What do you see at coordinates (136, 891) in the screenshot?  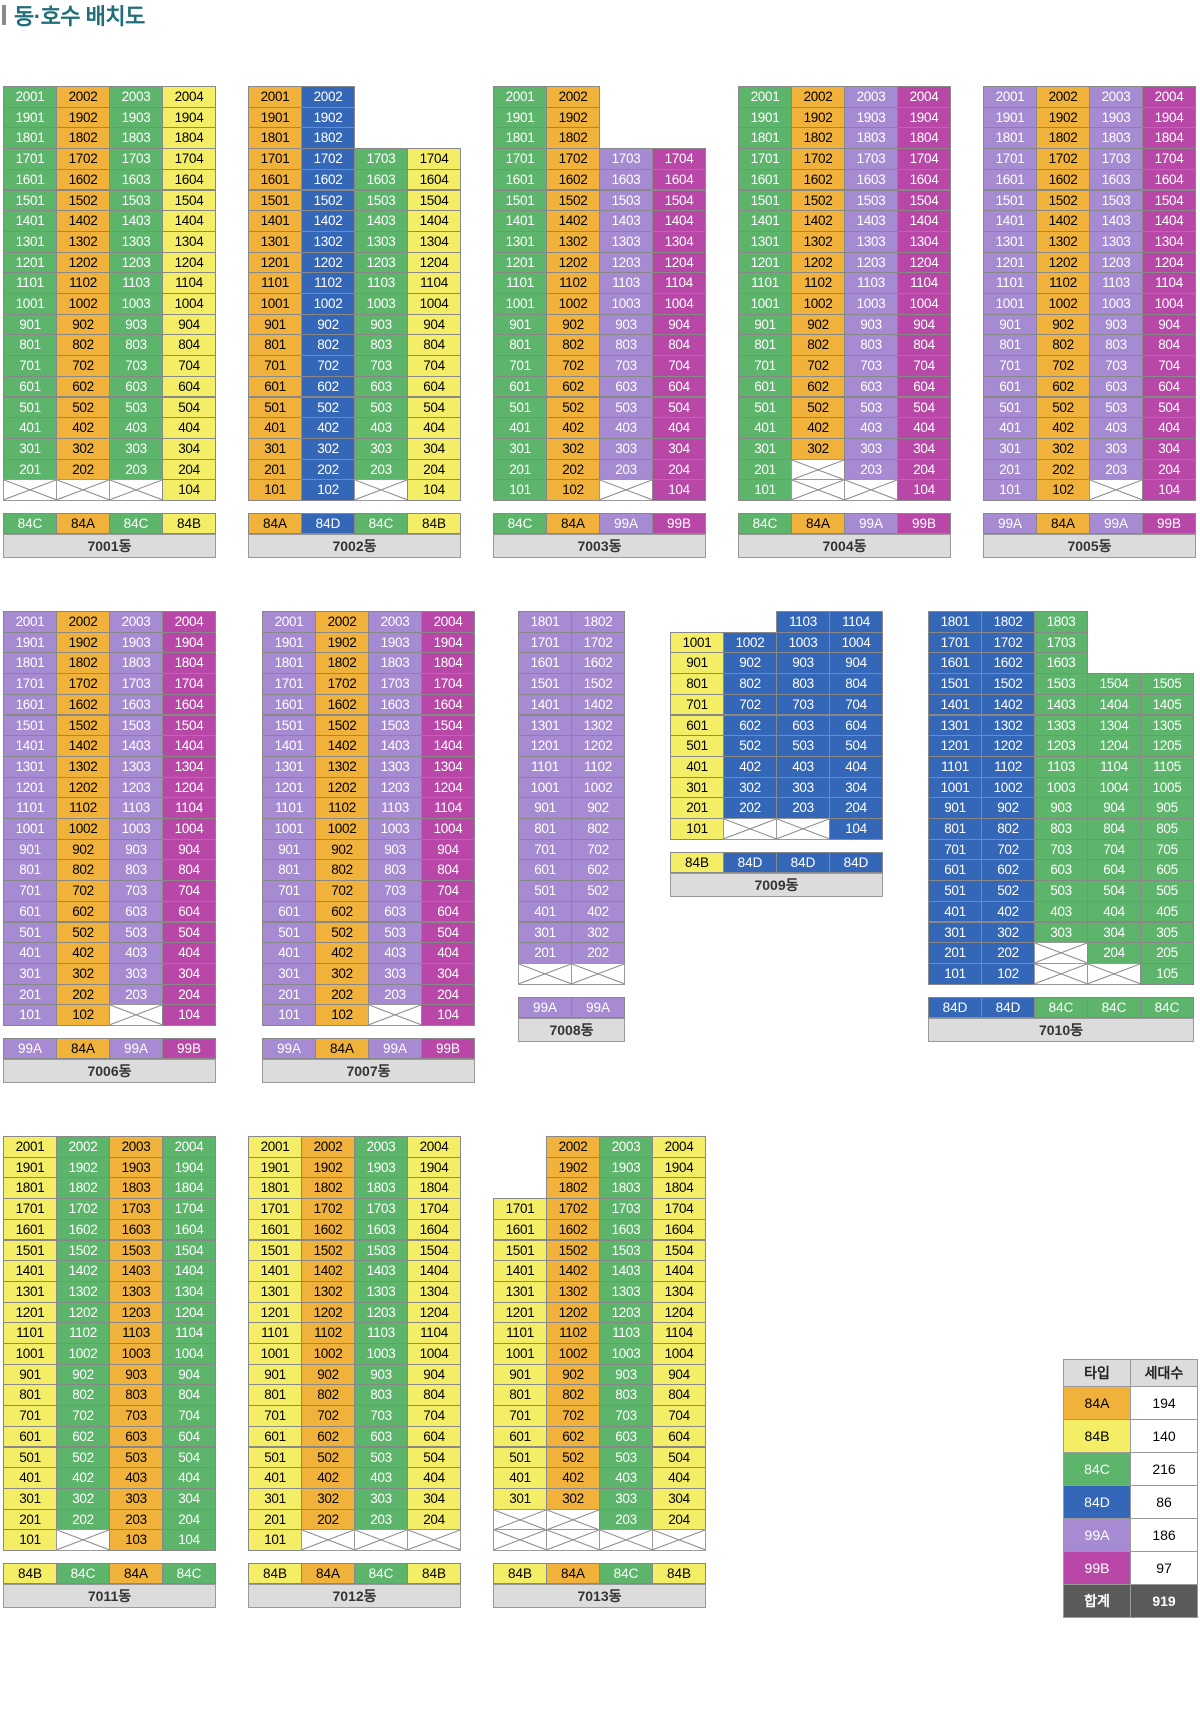 I see `unit-cell: 703` at bounding box center [136, 891].